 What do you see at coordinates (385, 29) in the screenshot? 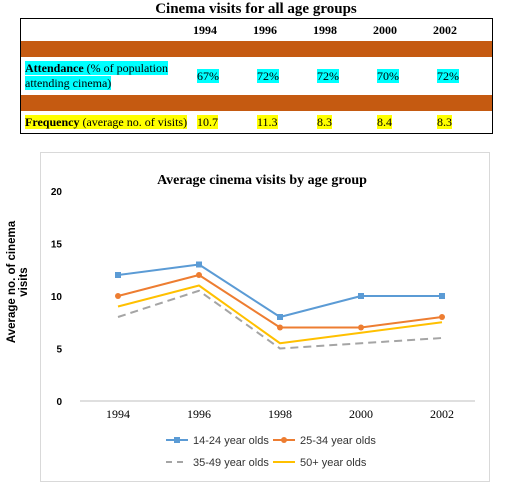
I see `year-header: 2000` at bounding box center [385, 29].